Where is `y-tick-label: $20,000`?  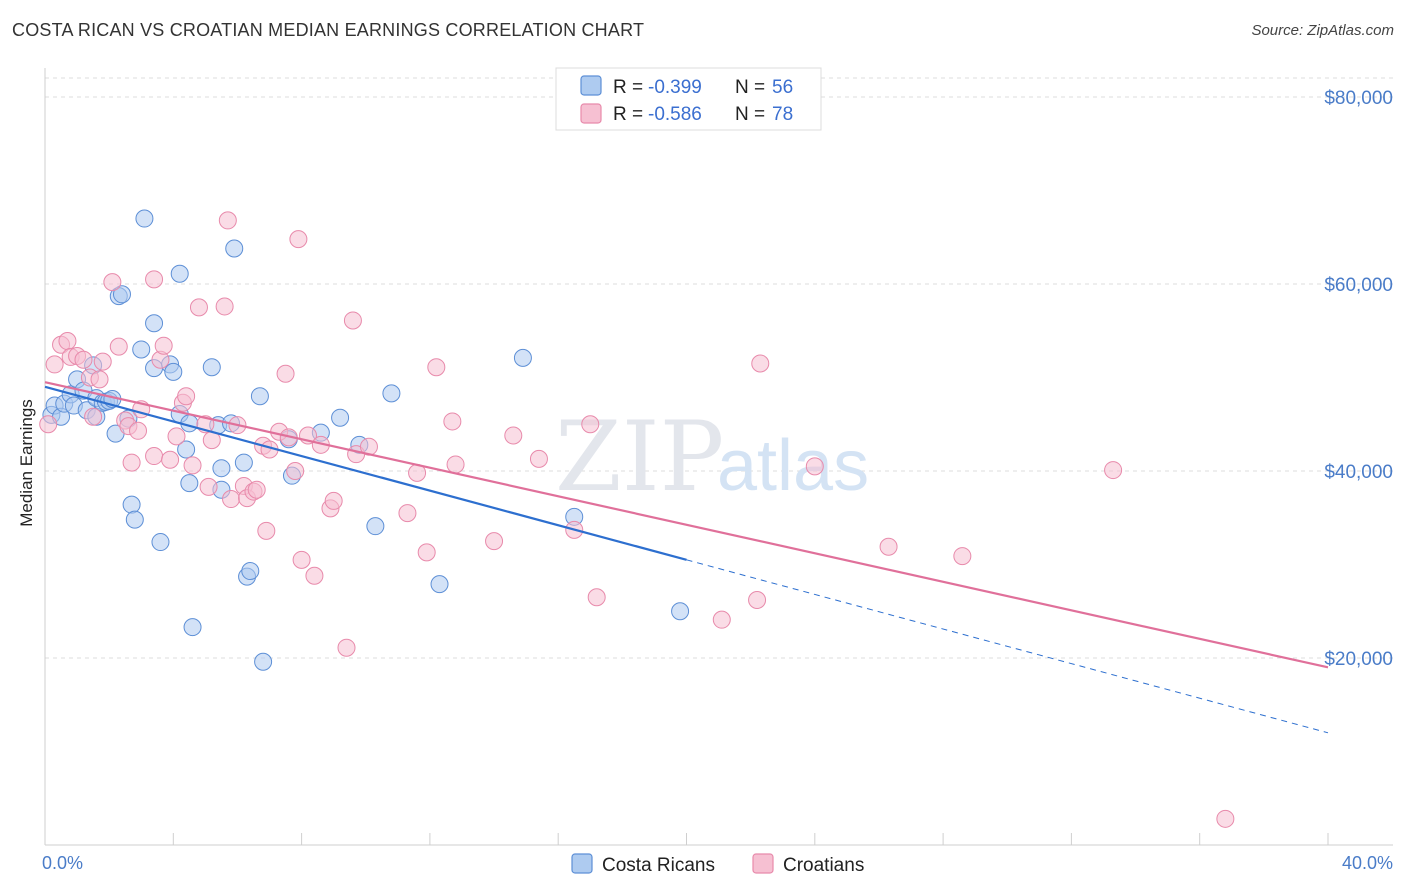 y-tick-label: $20,000 is located at coordinates (1358, 659).